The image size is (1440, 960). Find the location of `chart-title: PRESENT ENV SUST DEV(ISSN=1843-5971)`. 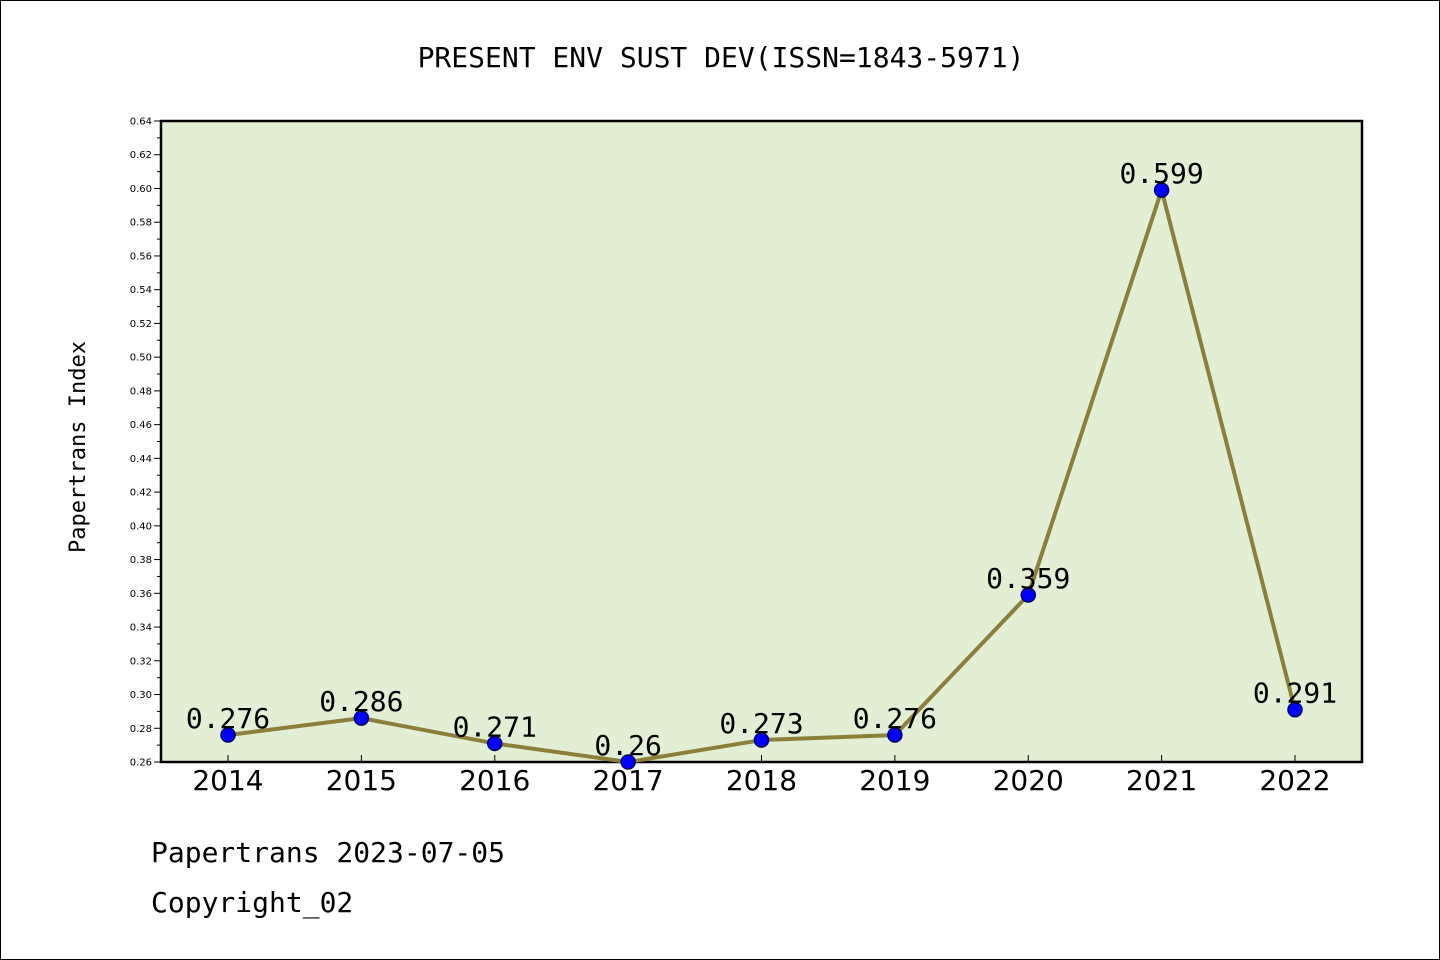

chart-title: PRESENT ENV SUST DEV(ISSN=1843-5971) is located at coordinates (721, 57).